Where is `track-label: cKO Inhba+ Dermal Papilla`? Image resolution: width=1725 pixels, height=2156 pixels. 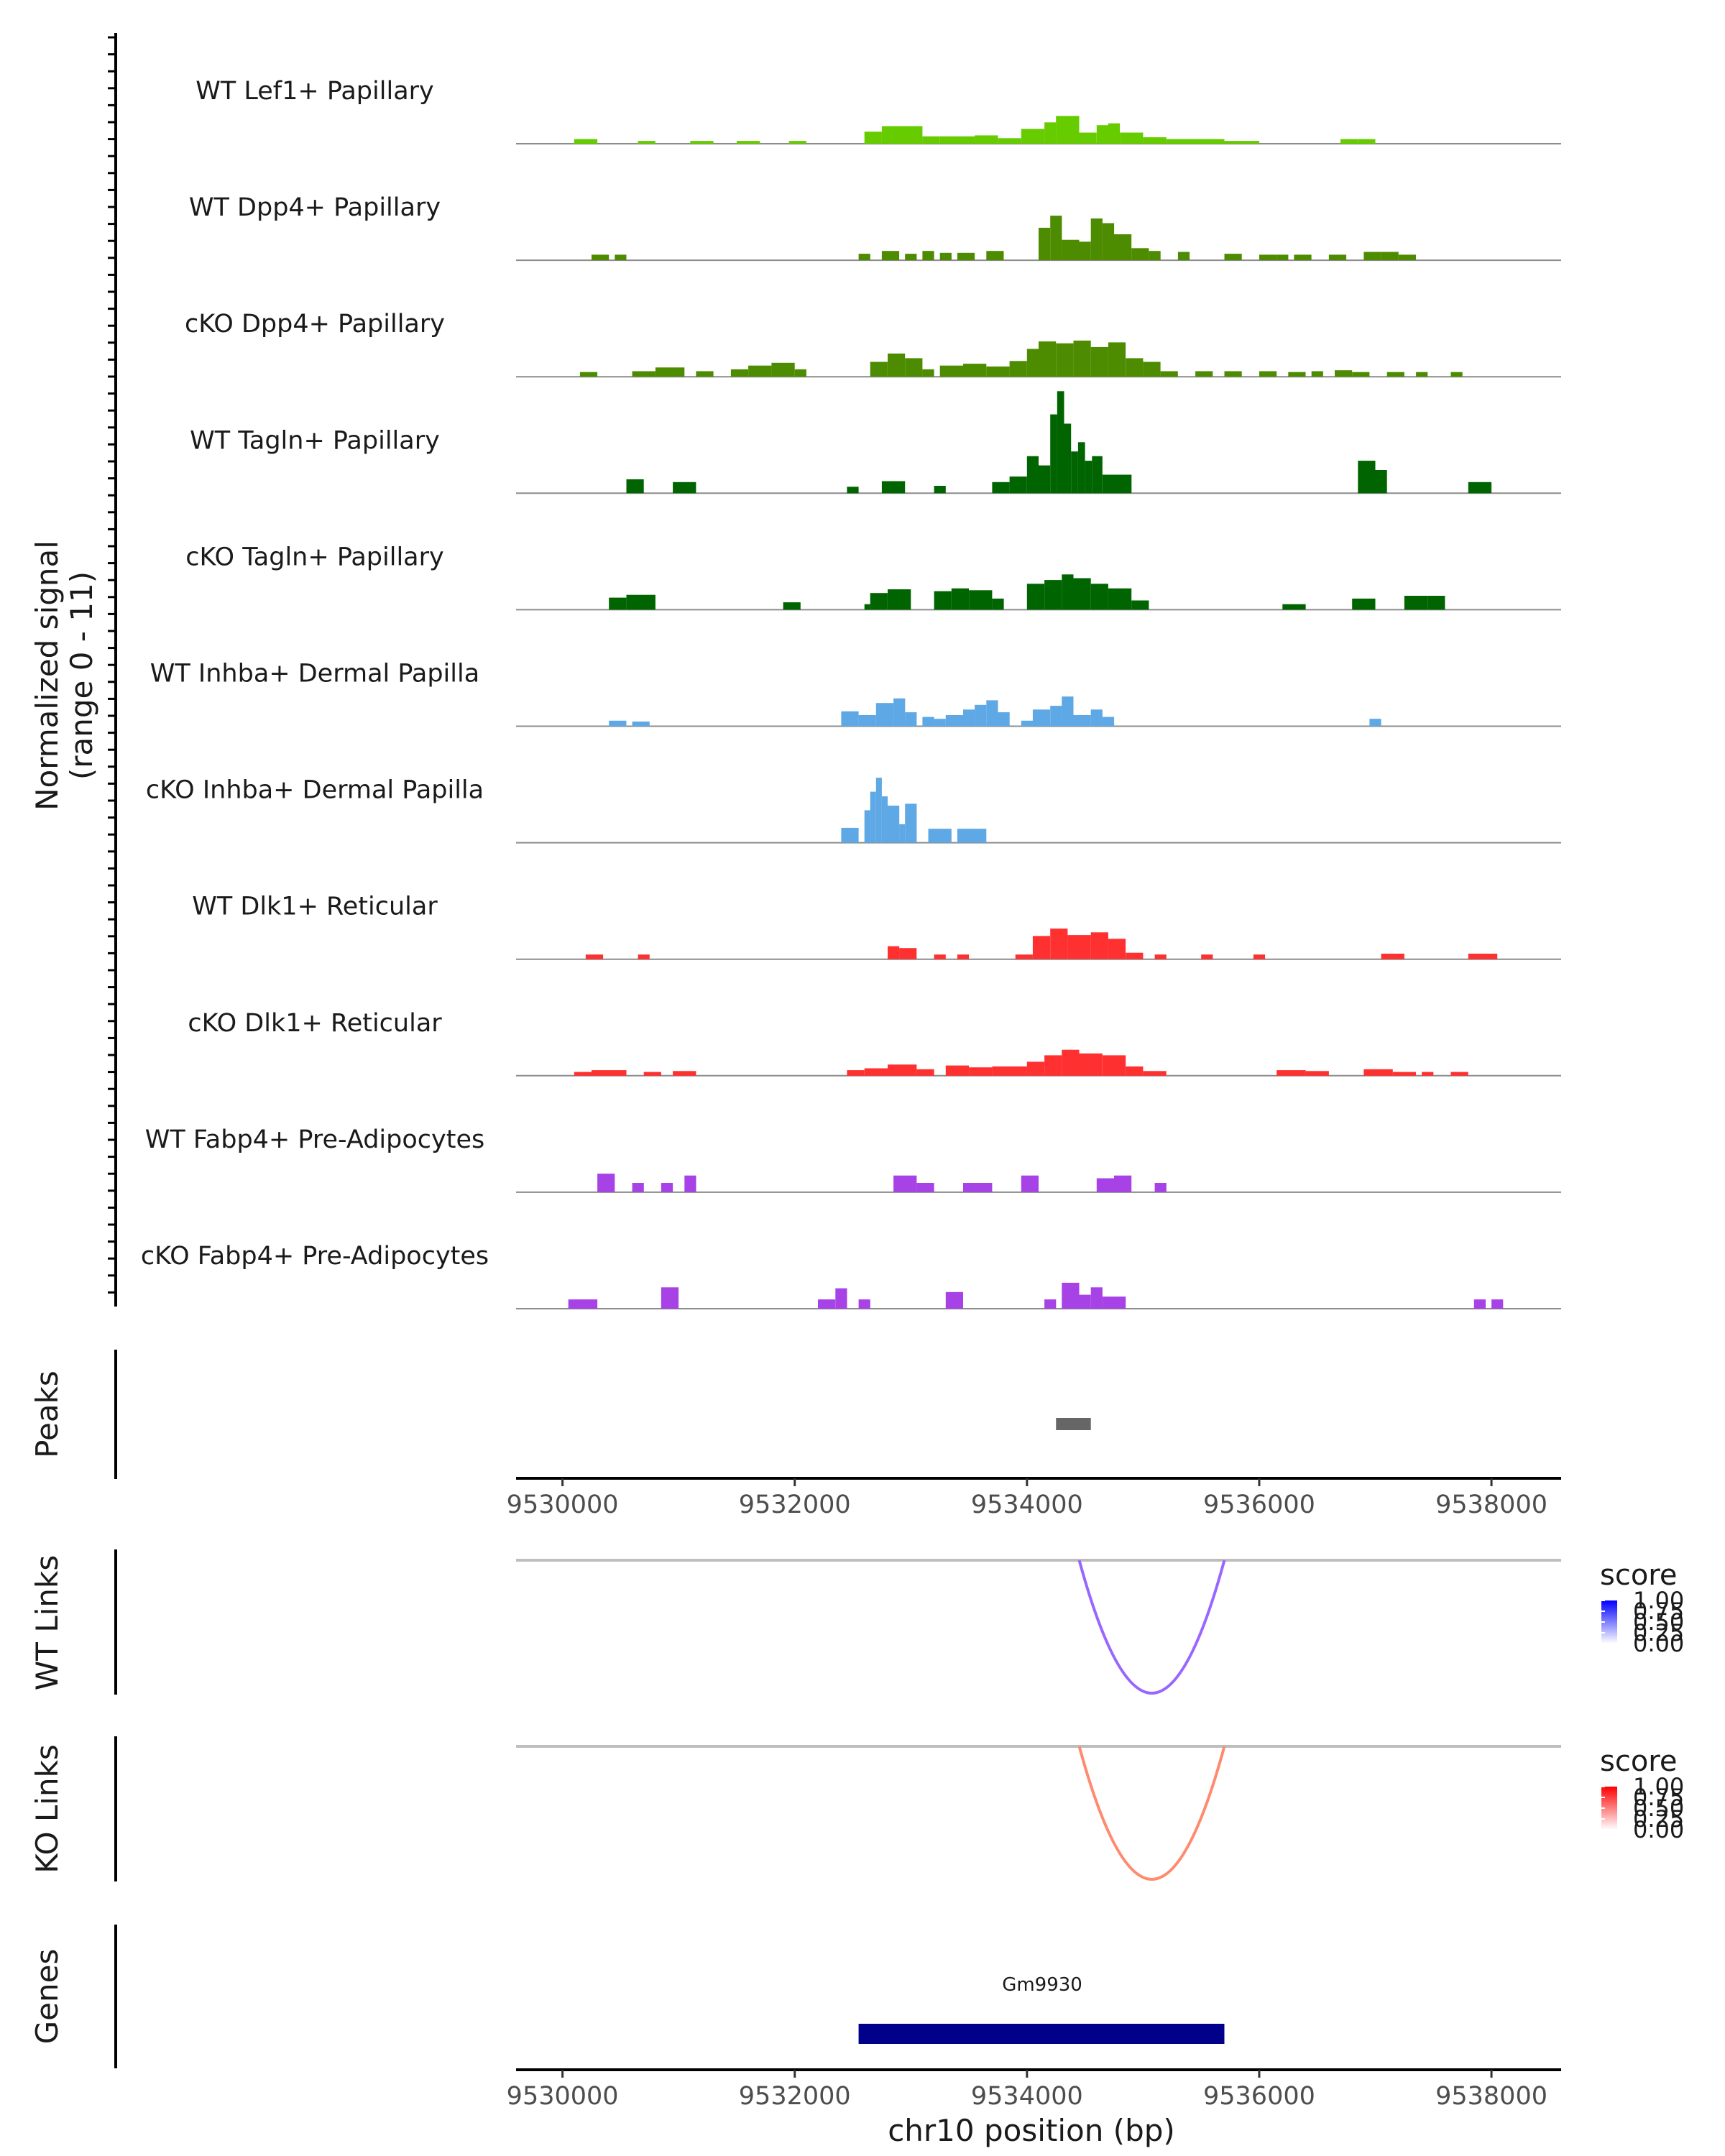
track-label: cKO Inhba+ Dermal Papilla is located at coordinates (315, 791).